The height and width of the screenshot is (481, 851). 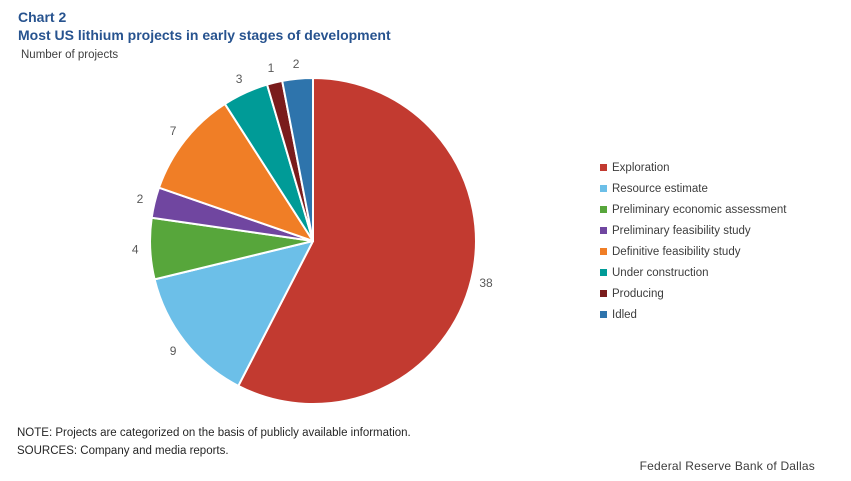 I want to click on slice-value-label-producing: 1, so click(x=271, y=68).